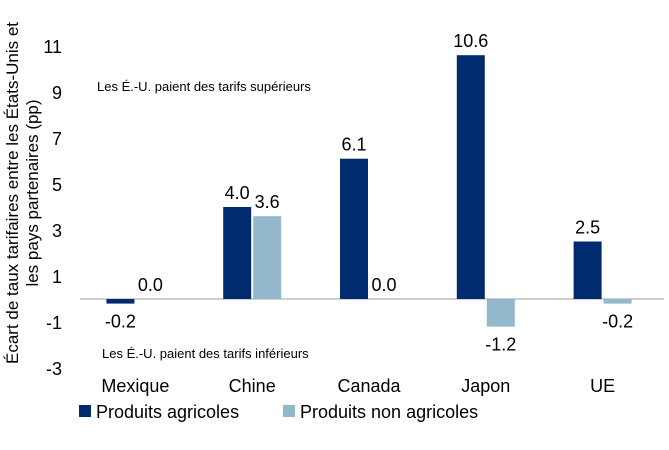 This screenshot has width=669, height=450. Describe the element at coordinates (602, 386) in the screenshot. I see `category-label: UE` at that location.